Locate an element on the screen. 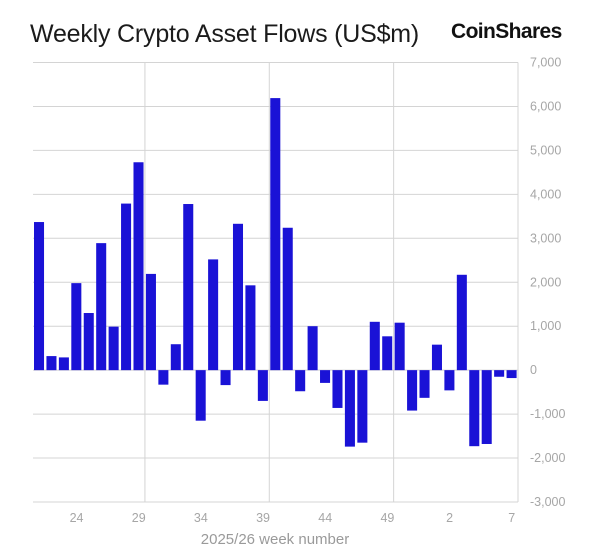  chart-title: Weekly Crypto Asset Flows (US$m) is located at coordinates (225, 34).